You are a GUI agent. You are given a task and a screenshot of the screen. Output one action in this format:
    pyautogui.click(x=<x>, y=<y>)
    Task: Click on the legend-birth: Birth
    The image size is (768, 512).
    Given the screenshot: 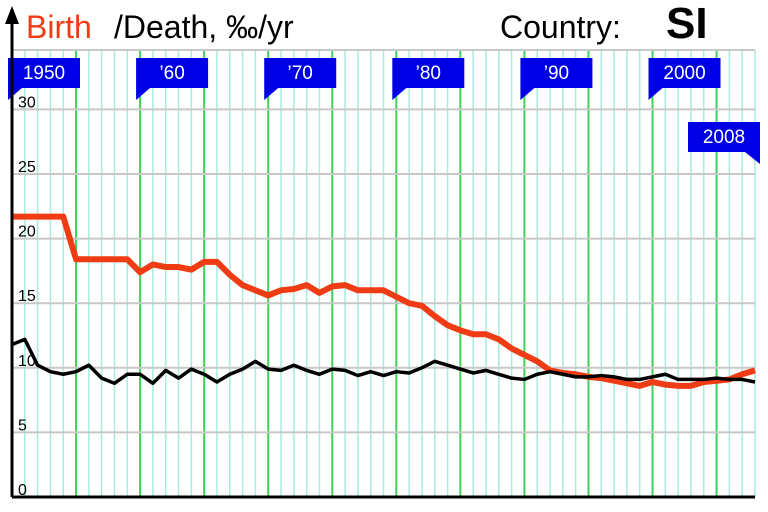 What is the action you would take?
    pyautogui.click(x=59, y=27)
    